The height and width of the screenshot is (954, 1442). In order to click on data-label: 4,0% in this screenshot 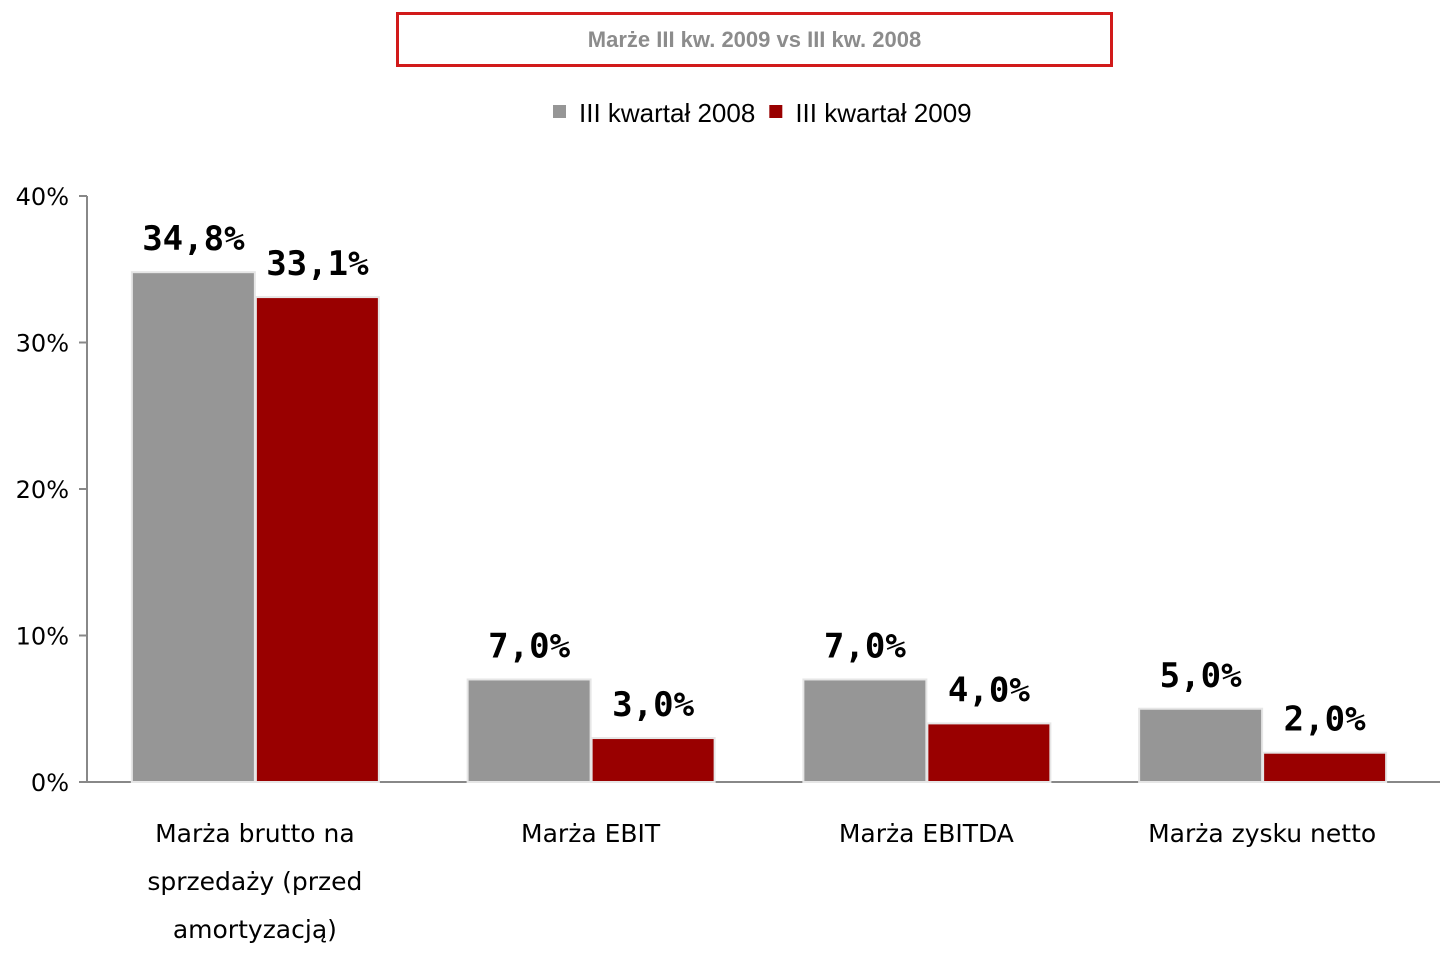, I will do `click(989, 690)`.